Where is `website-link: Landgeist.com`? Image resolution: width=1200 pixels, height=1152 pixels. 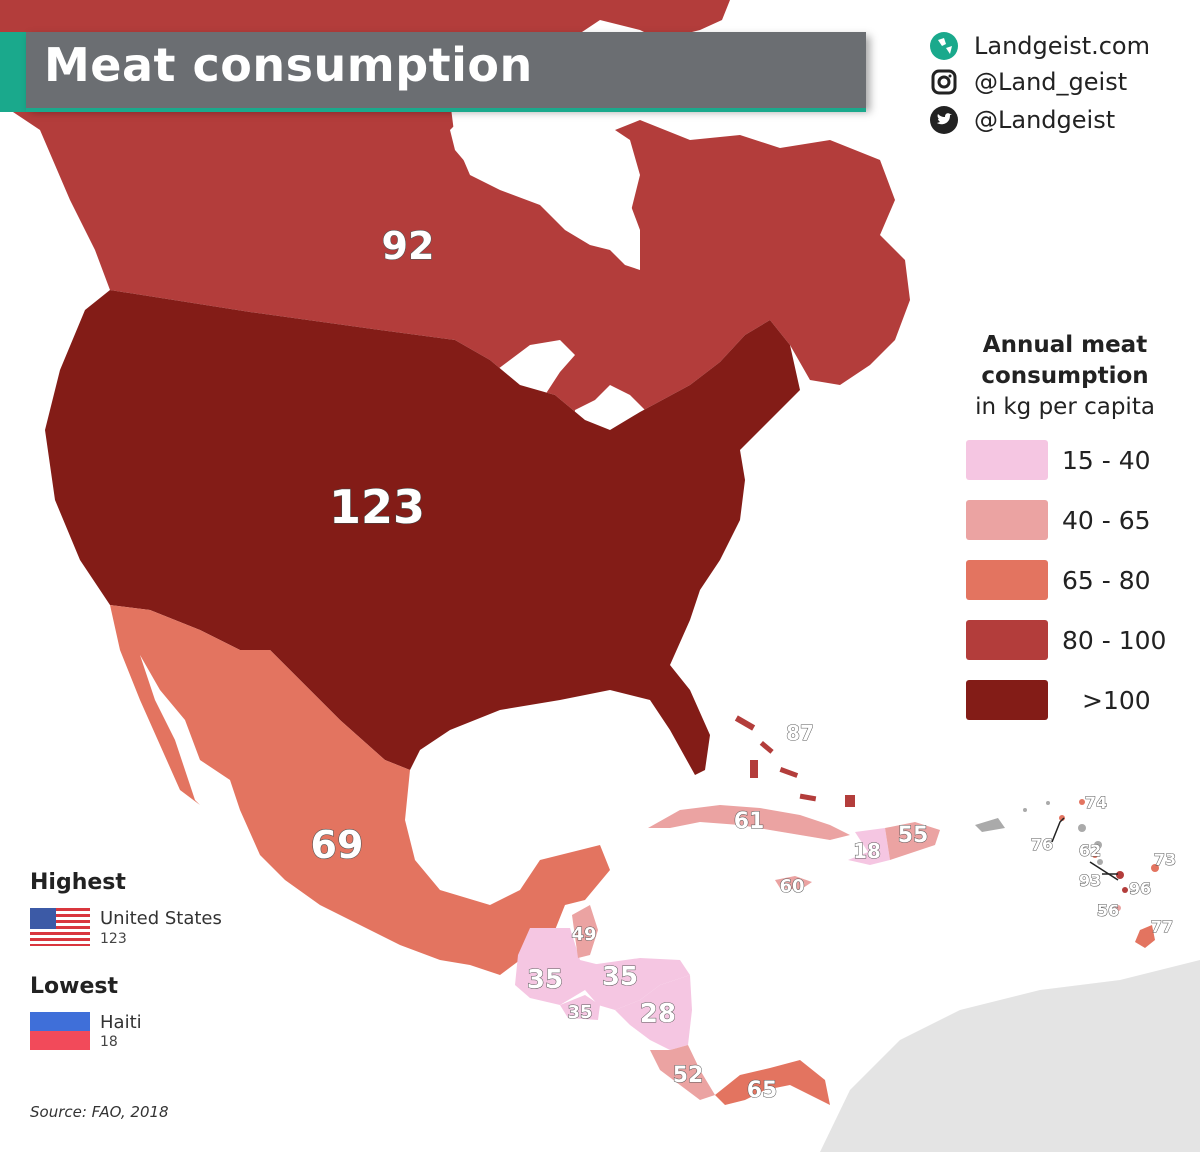
website-link: Landgeist.com is located at coordinates (1040, 46).